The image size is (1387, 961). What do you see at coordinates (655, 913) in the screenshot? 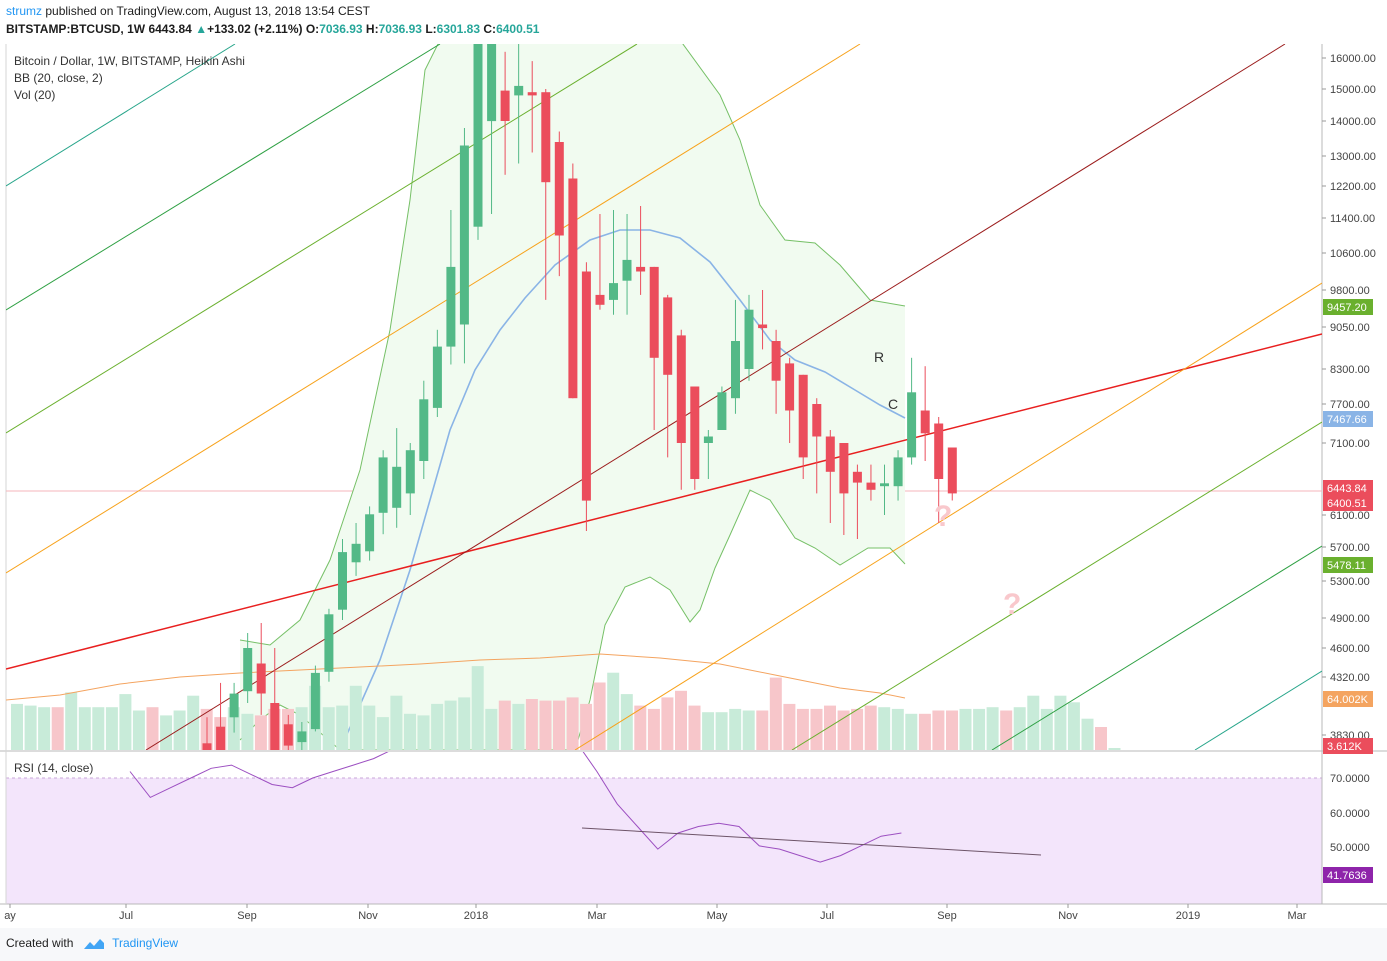
I see `time-axis: ay Jul Sep Nov 2018 Mar May Jul Sep Nov 2019 Mar` at bounding box center [655, 913].